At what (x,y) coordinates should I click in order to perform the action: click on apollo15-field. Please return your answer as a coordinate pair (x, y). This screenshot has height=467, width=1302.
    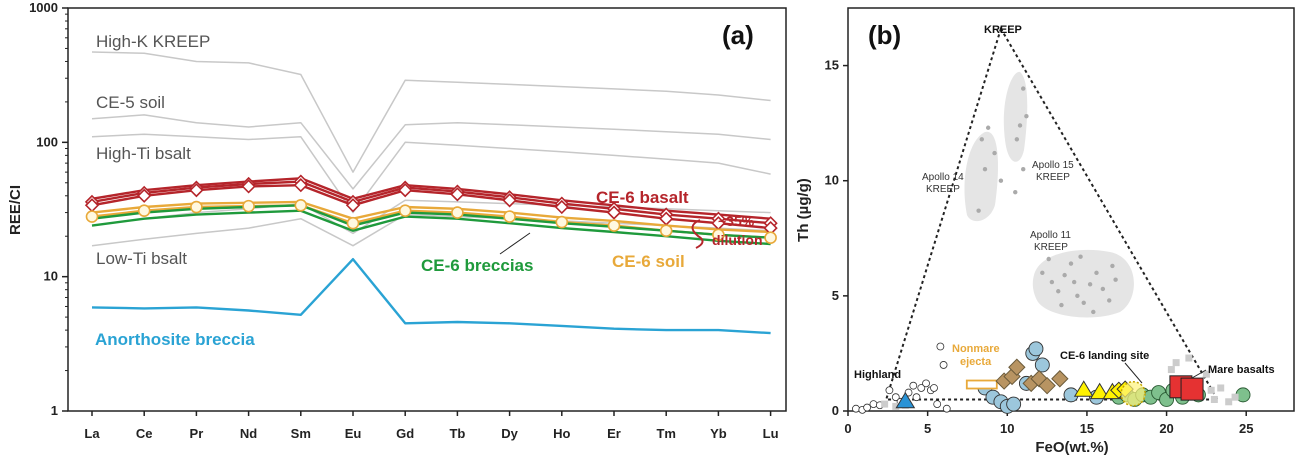
    Looking at the image, I should click on (1015, 116).